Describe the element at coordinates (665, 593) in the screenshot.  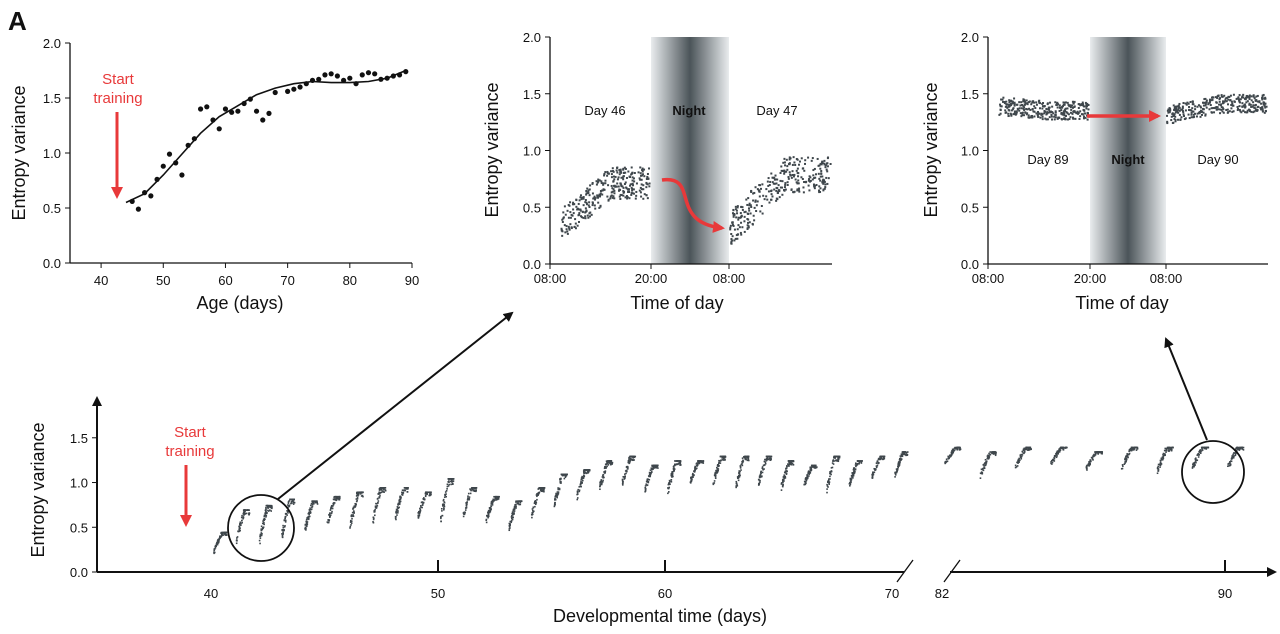
I see `dev-xtick-label: 60` at that location.